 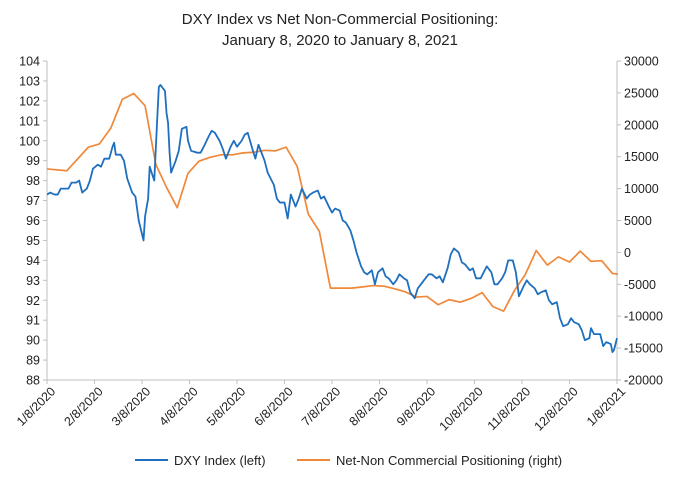 I want to click on left-tick-label: 99, so click(x=33, y=161).